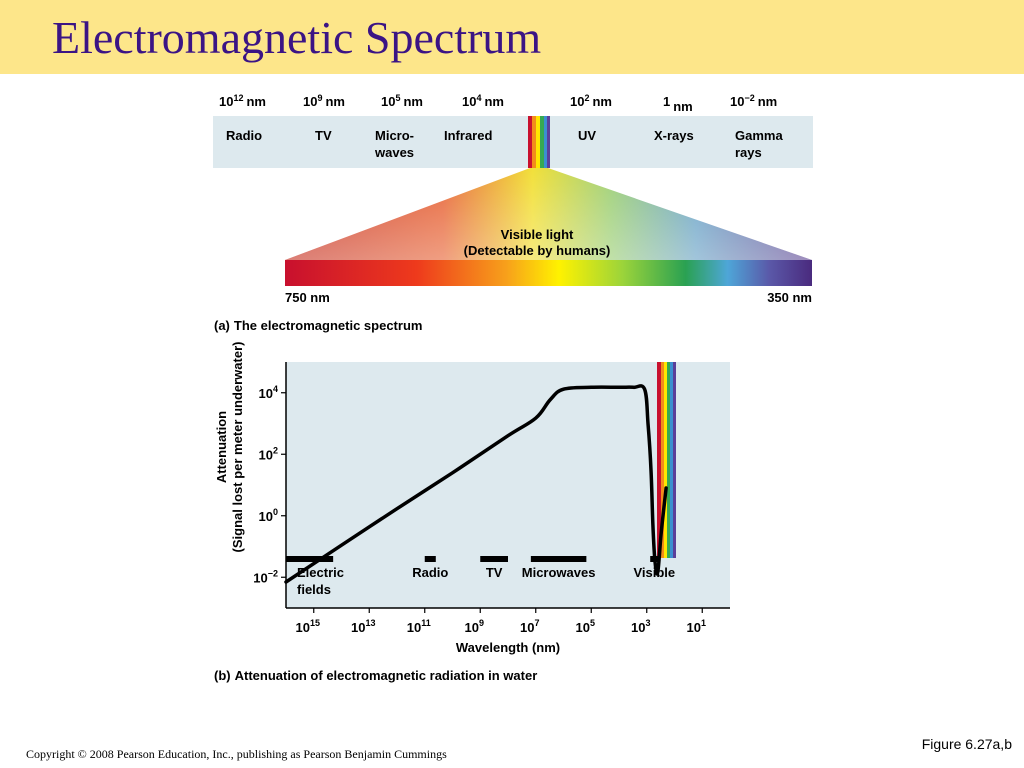 This screenshot has height=768, width=1024. I want to click on visible-light-title: Visible light, so click(537, 234).